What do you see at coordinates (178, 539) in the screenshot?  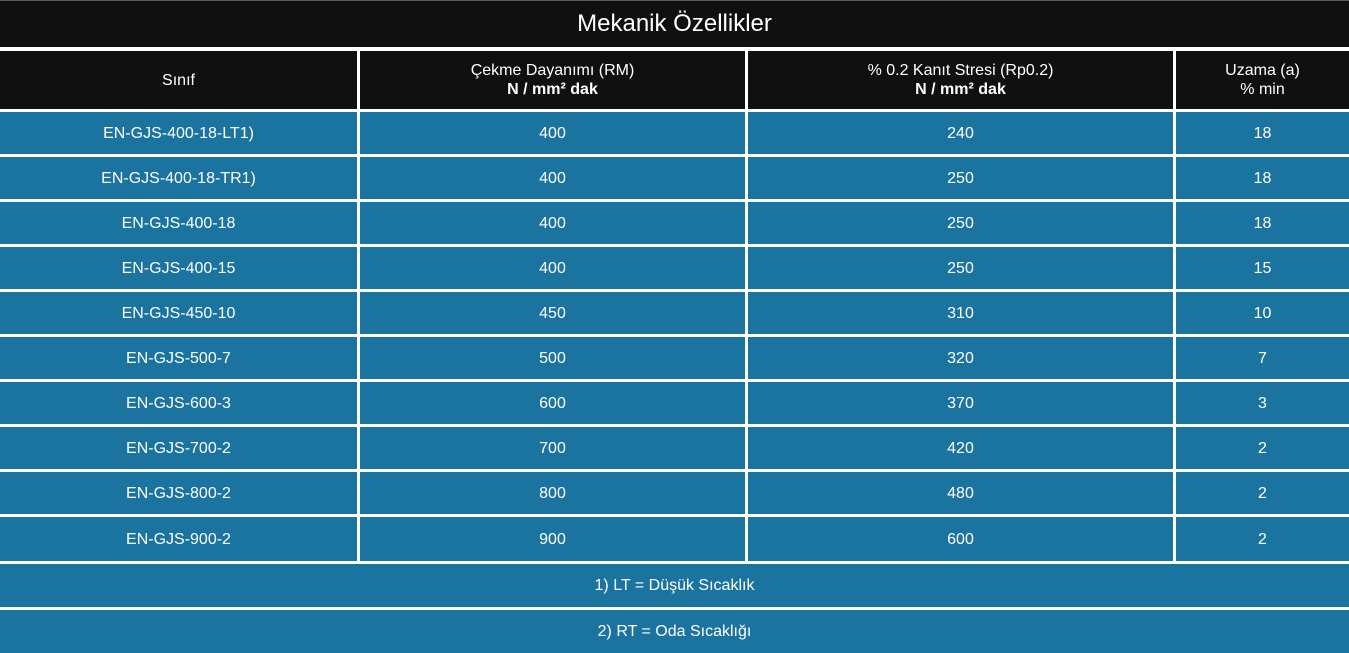 I see `grade-cell: EN-GJS-900-2` at bounding box center [178, 539].